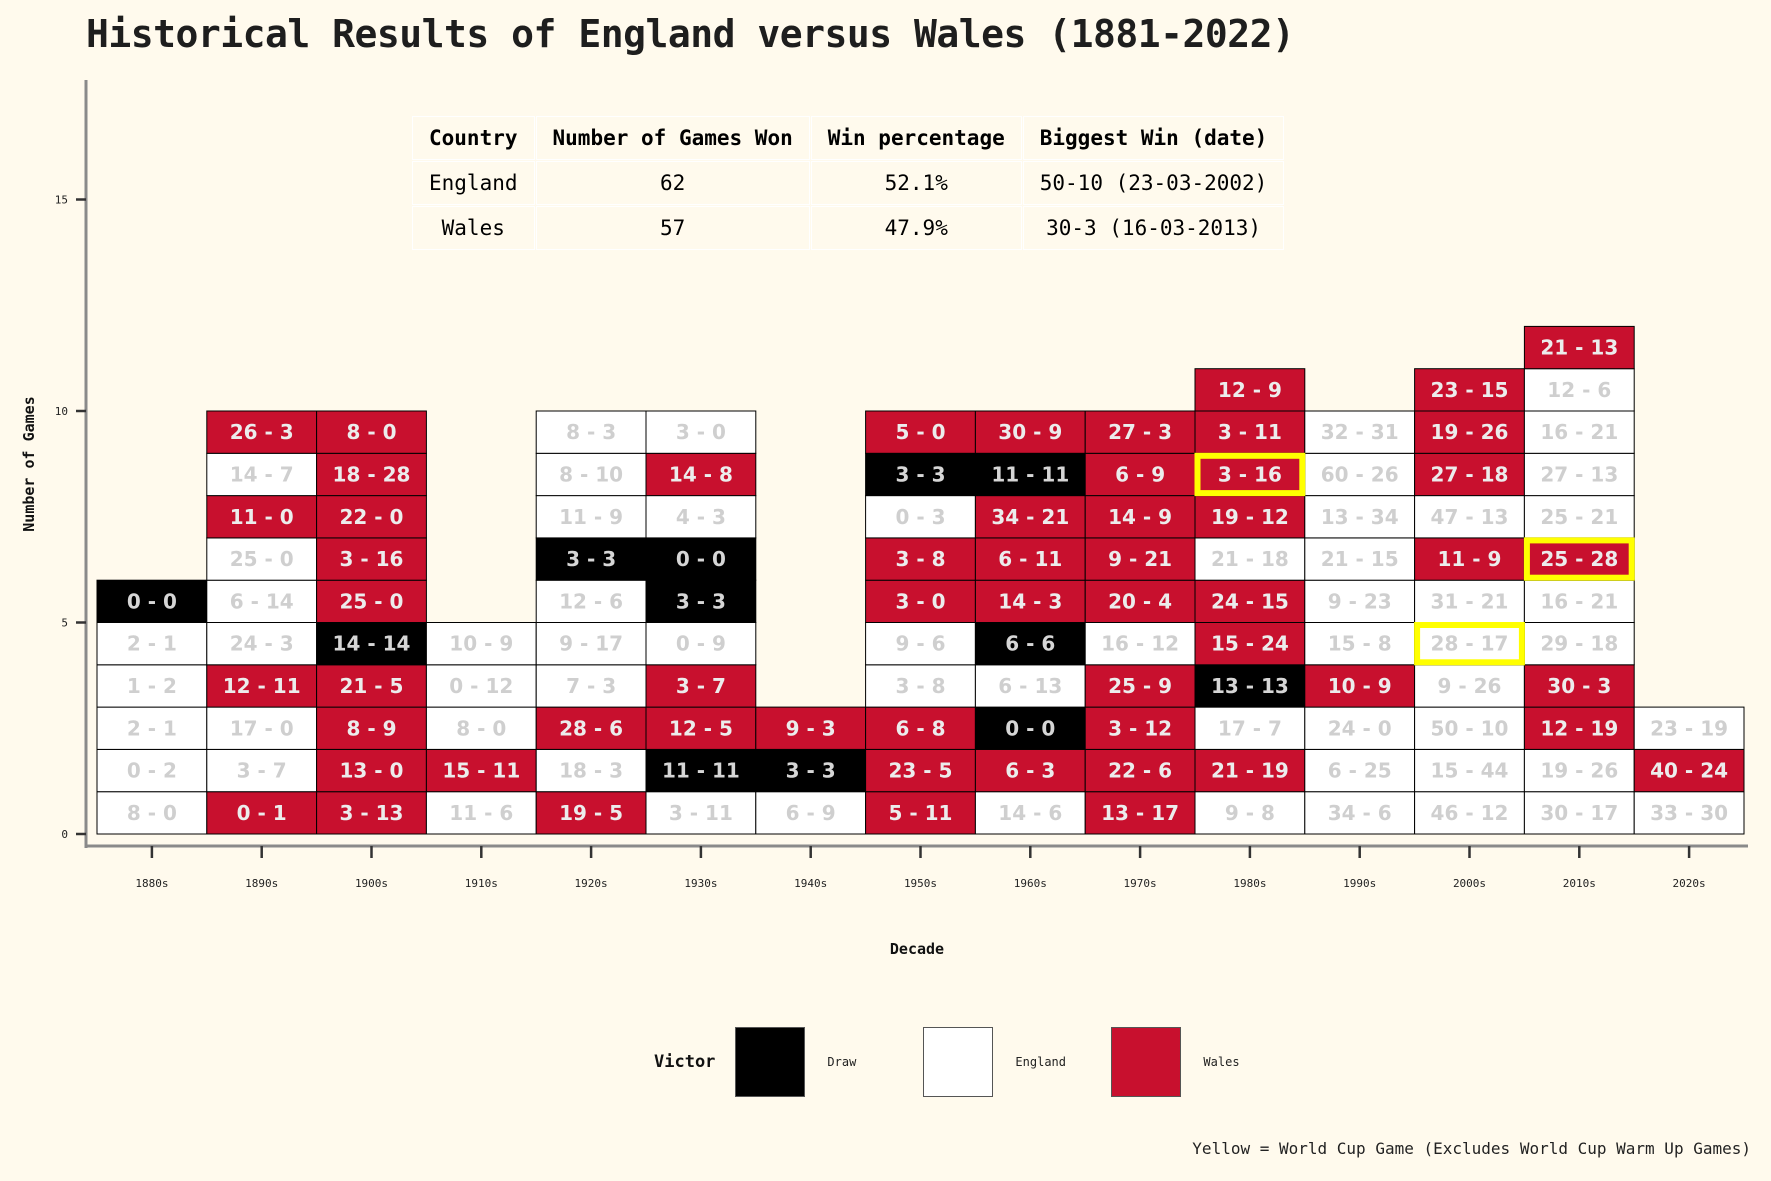 Image resolution: width=1771 pixels, height=1181 pixels. I want to click on game-score-label: 16 - 12, so click(1140, 644).